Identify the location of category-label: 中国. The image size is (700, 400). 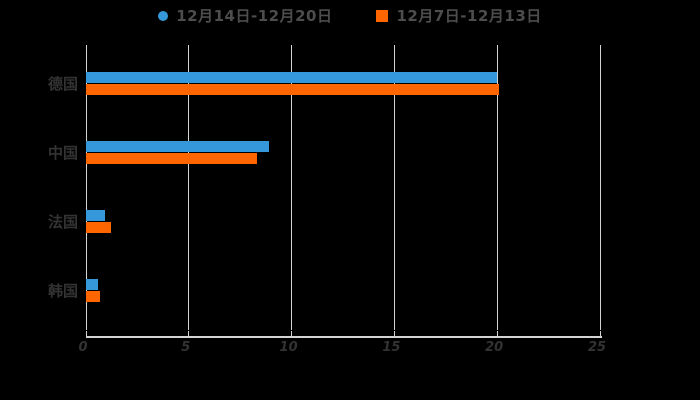
(62, 153).